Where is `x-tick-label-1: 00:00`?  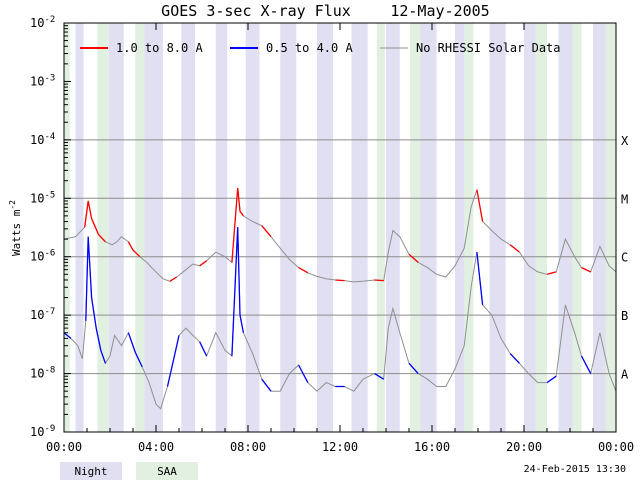
x-tick-label-1: 00:00 is located at coordinates (64, 447).